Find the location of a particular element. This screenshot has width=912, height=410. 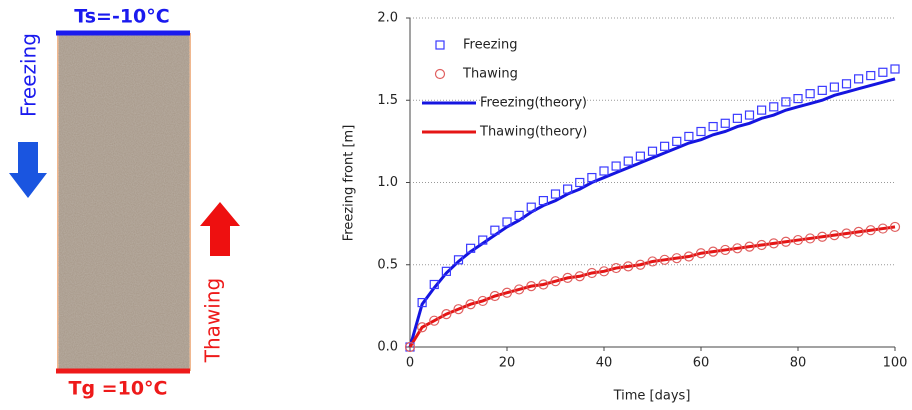

y-tick-label: 2.0 is located at coordinates (387, 18).